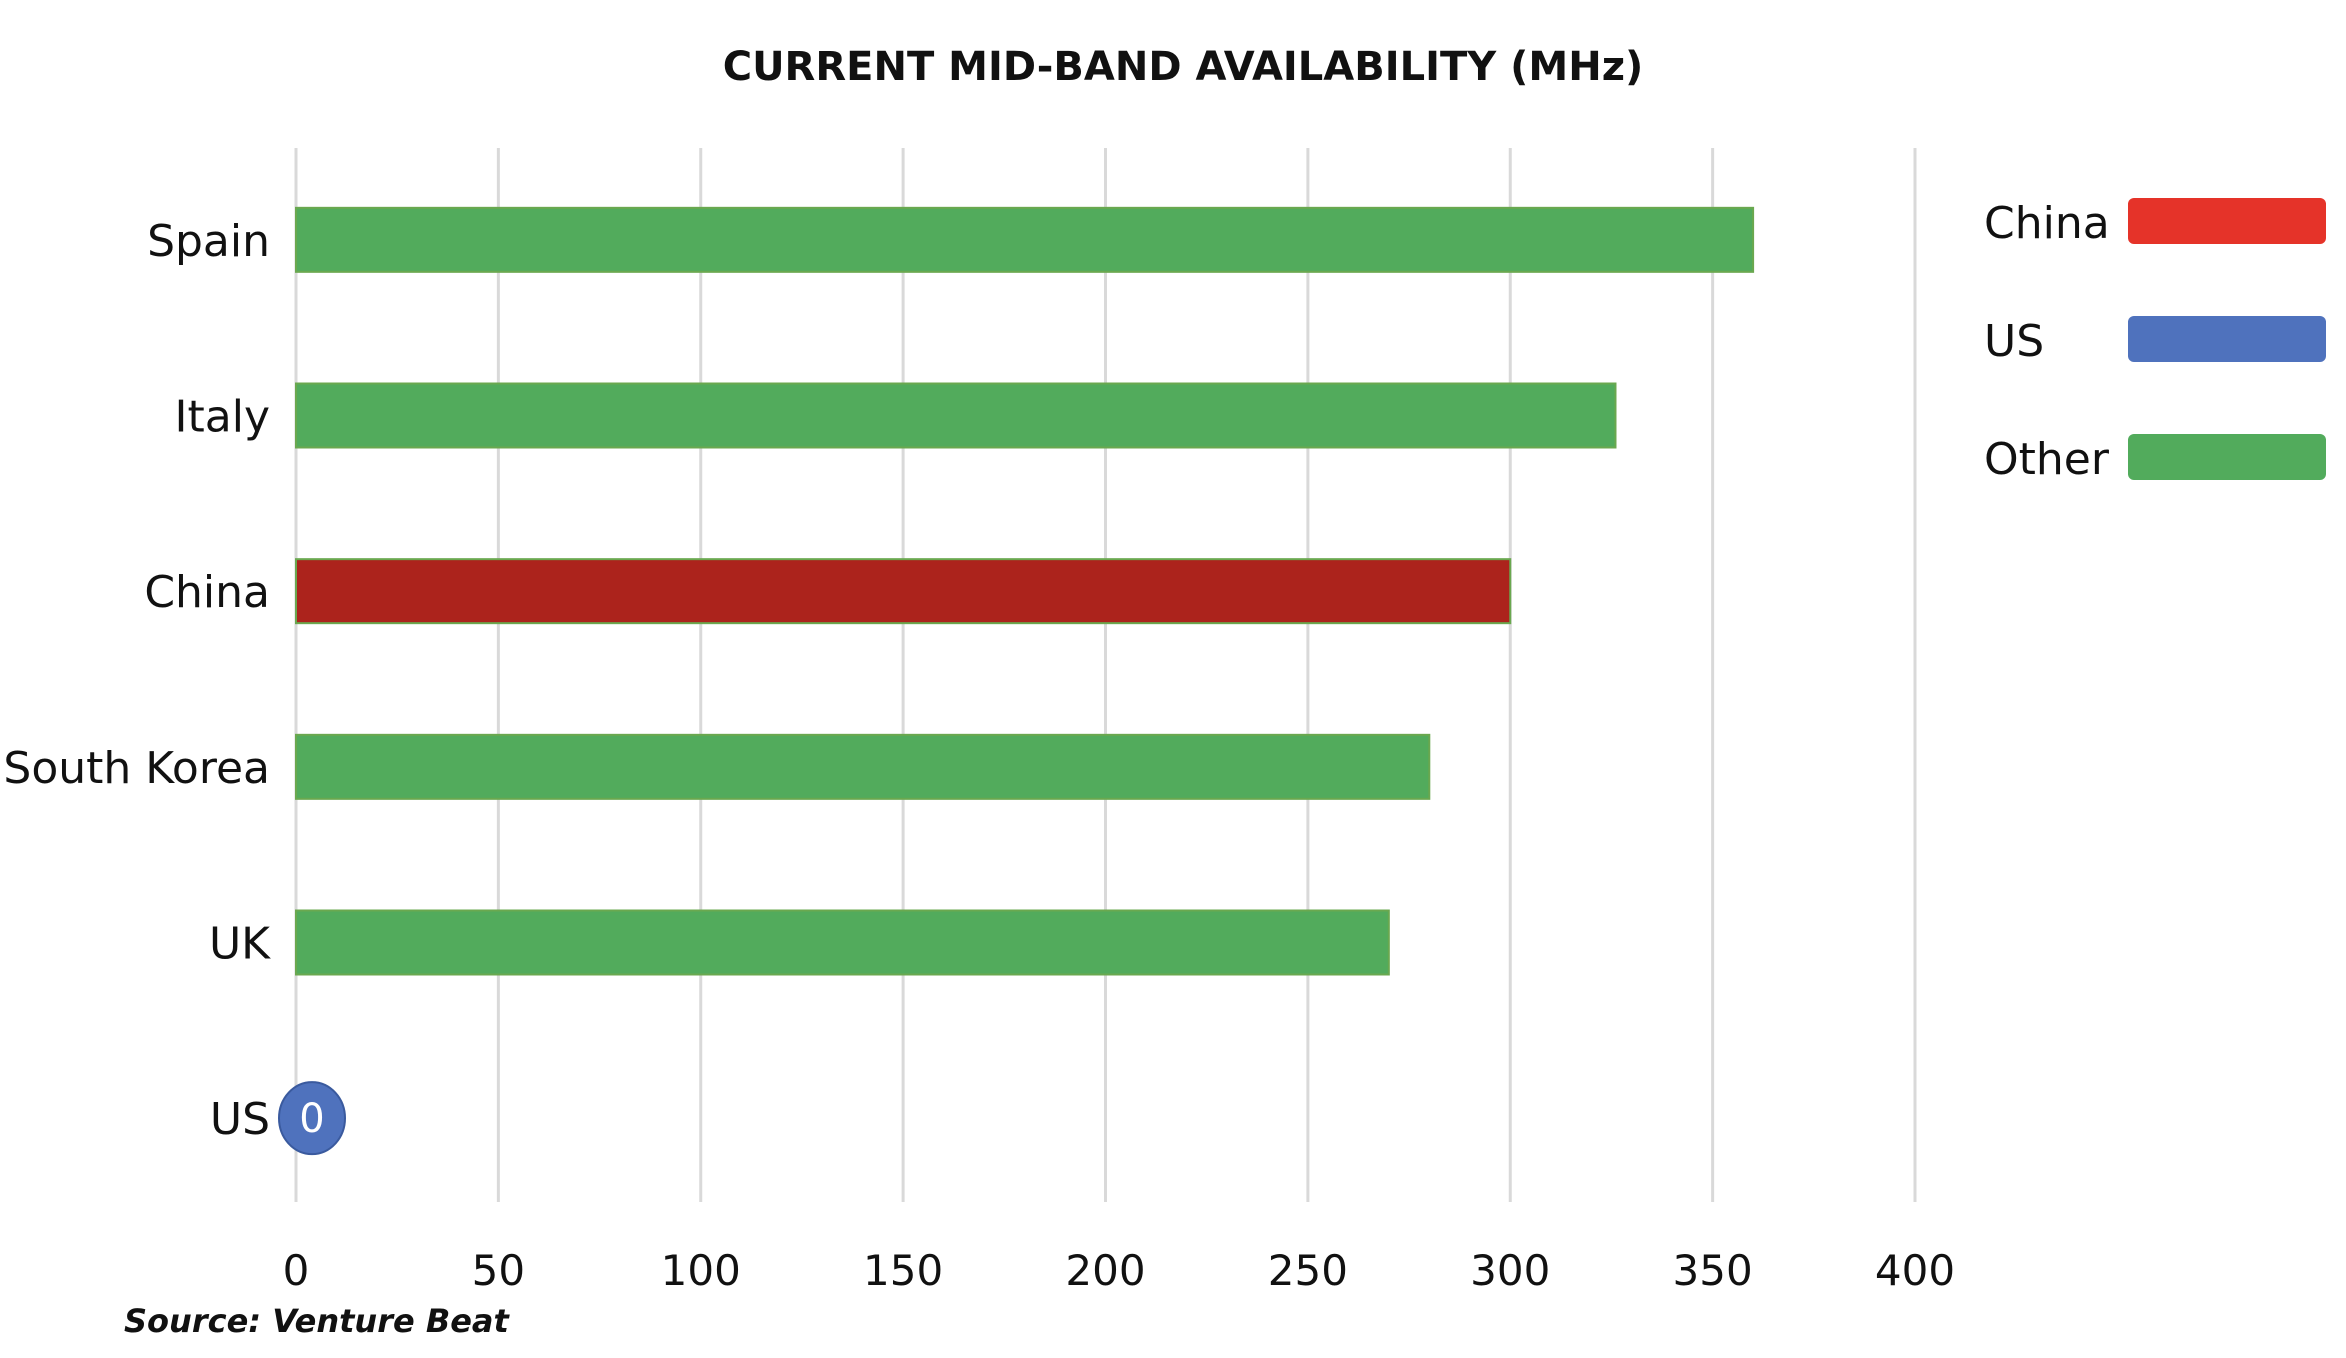 The height and width of the screenshot is (1358, 2346). I want to click on source-note: Source: Venture Beat, so click(317, 1321).